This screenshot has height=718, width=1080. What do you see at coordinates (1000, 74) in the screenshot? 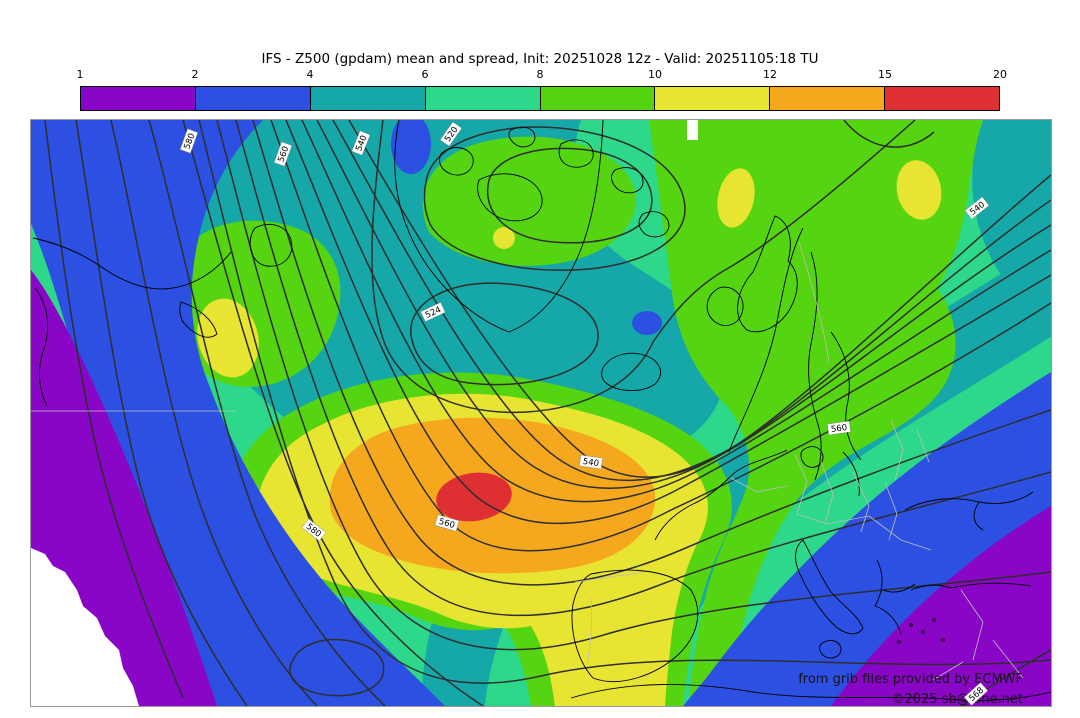
I see `colorbar-tick: 20` at bounding box center [1000, 74].